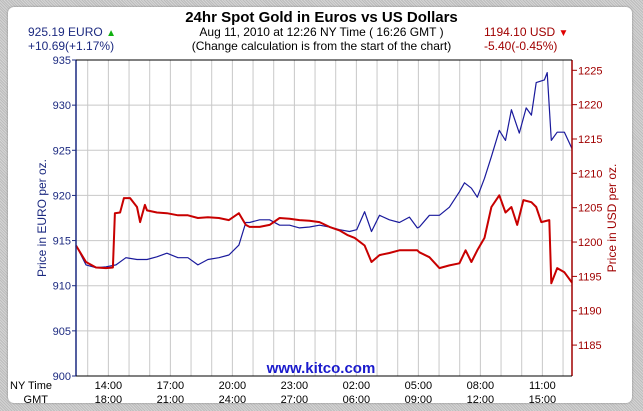 The image size is (643, 411). What do you see at coordinates (357, 400) in the screenshot?
I see `x-tick-label-gmt: 06:00` at bounding box center [357, 400].